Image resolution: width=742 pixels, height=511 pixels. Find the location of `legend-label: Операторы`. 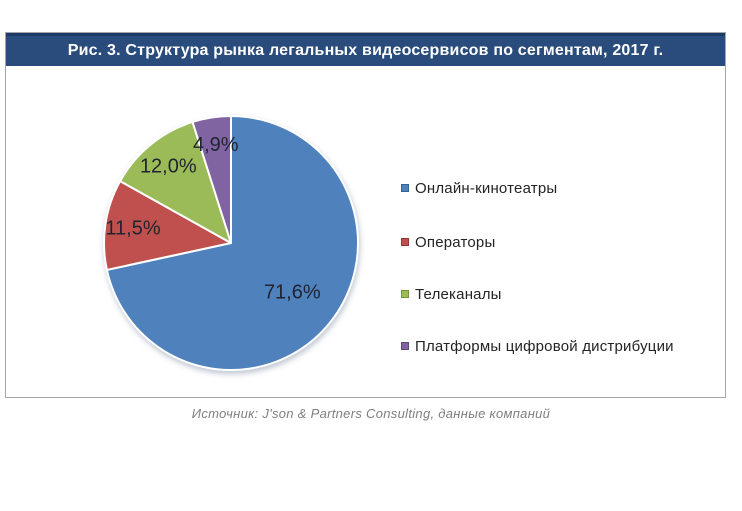

legend-label: Операторы is located at coordinates (455, 242).